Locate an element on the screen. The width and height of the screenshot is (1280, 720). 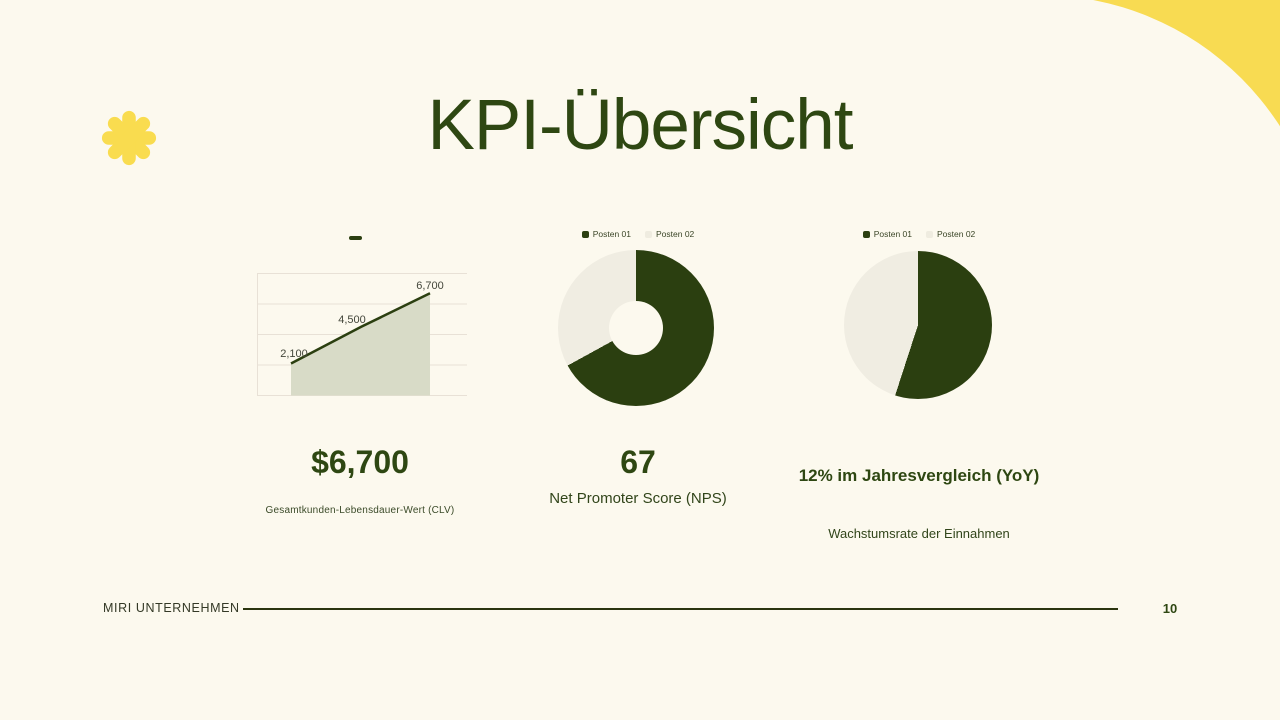
growth-chart-legend: Posten 01 Posten 02 is located at coordinates (919, 234).